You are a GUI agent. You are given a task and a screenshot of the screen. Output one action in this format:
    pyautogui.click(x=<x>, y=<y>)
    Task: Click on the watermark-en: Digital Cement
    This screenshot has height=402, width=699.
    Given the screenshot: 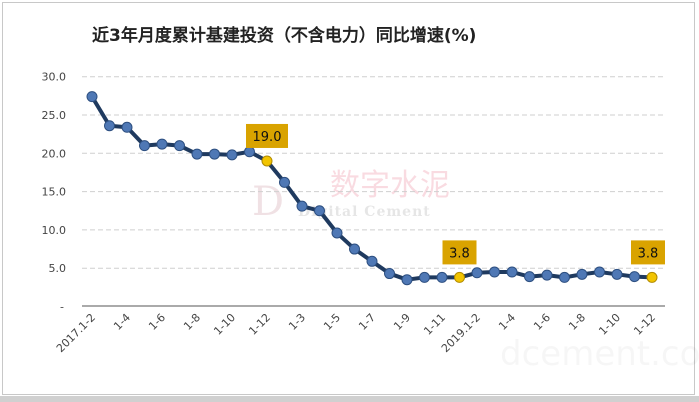 What is the action you would take?
    pyautogui.click(x=364, y=212)
    